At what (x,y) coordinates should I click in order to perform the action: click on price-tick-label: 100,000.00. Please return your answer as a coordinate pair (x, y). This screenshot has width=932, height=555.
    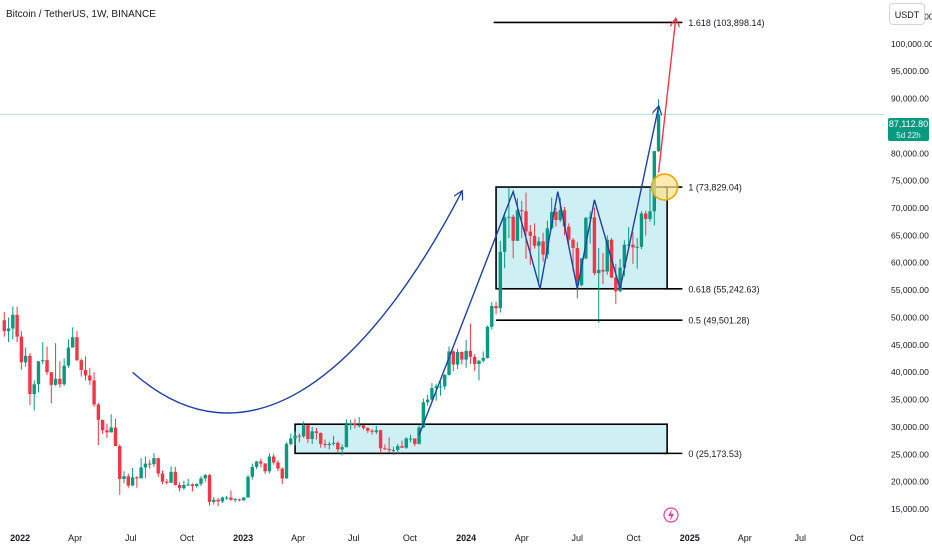
    Looking at the image, I should click on (911, 44).